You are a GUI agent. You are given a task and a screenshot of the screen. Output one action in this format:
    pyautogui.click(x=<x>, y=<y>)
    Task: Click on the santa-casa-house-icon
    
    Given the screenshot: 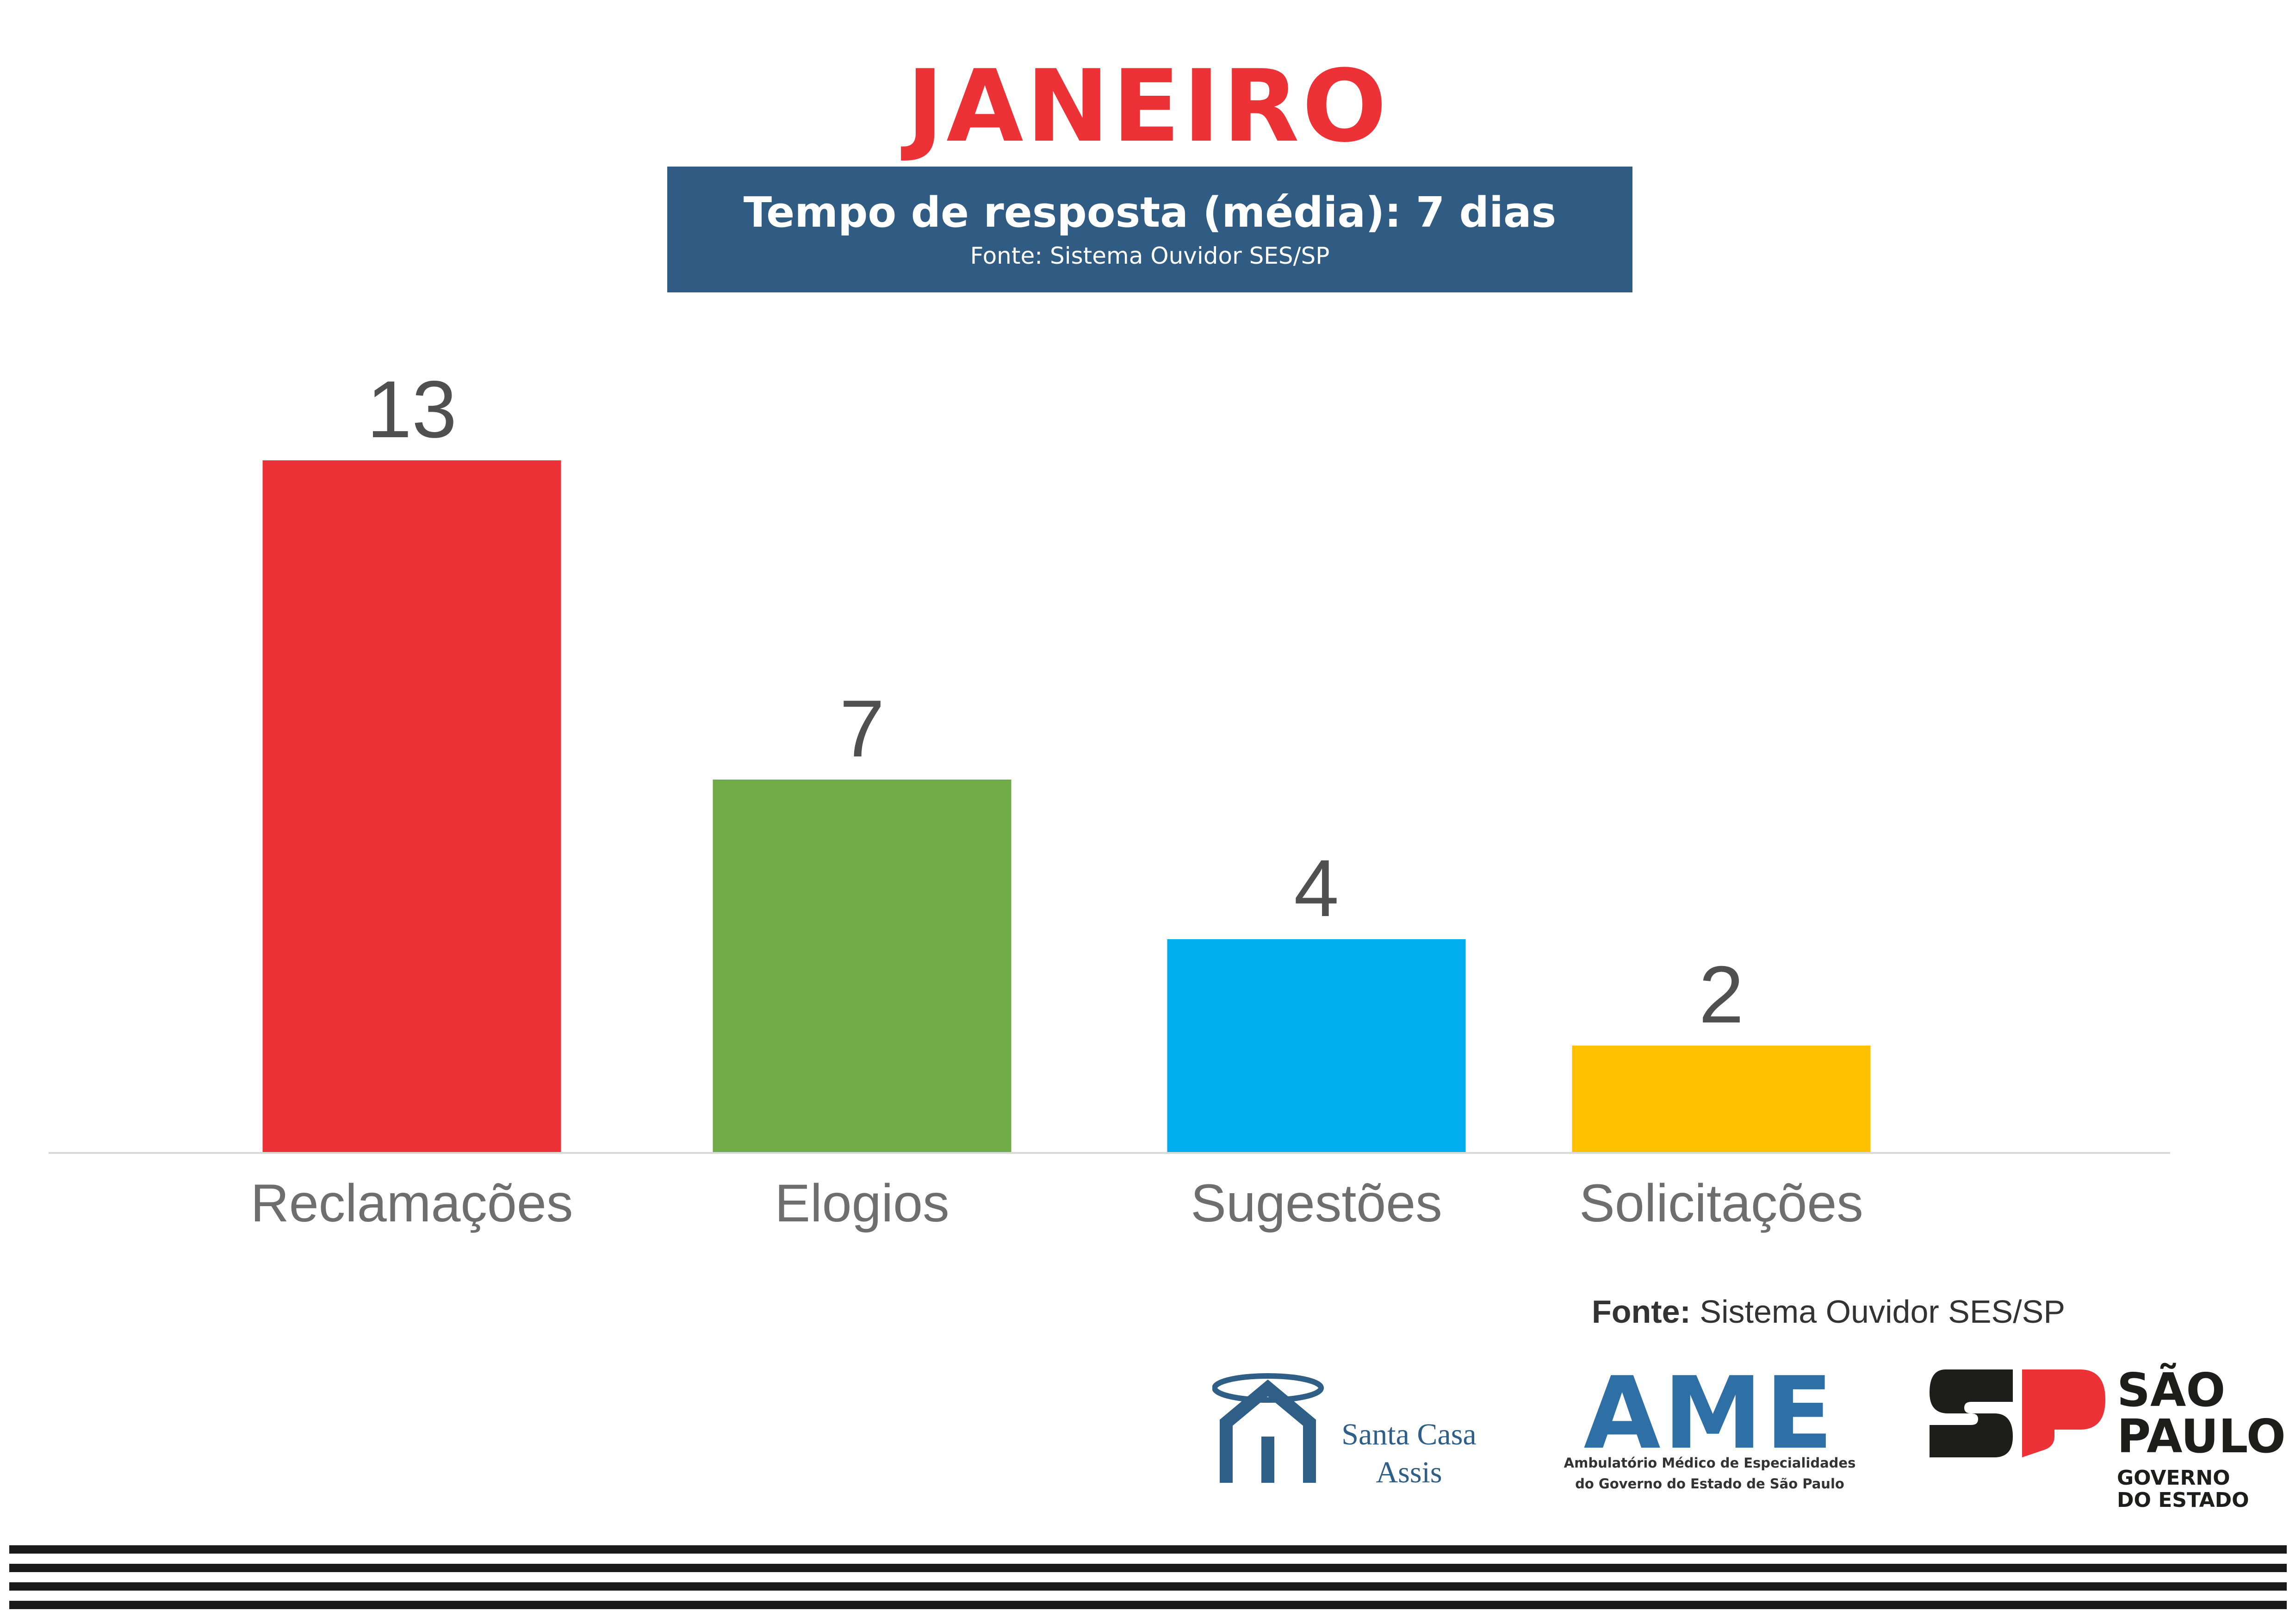 What is the action you would take?
    pyautogui.click(x=1268, y=1428)
    